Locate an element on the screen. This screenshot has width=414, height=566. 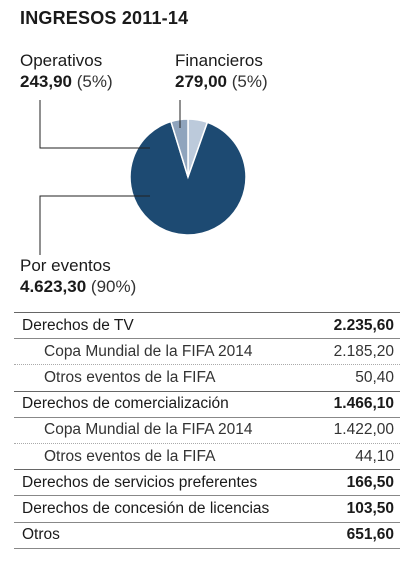
row-value: 2.235,60 is located at coordinates (363, 325).